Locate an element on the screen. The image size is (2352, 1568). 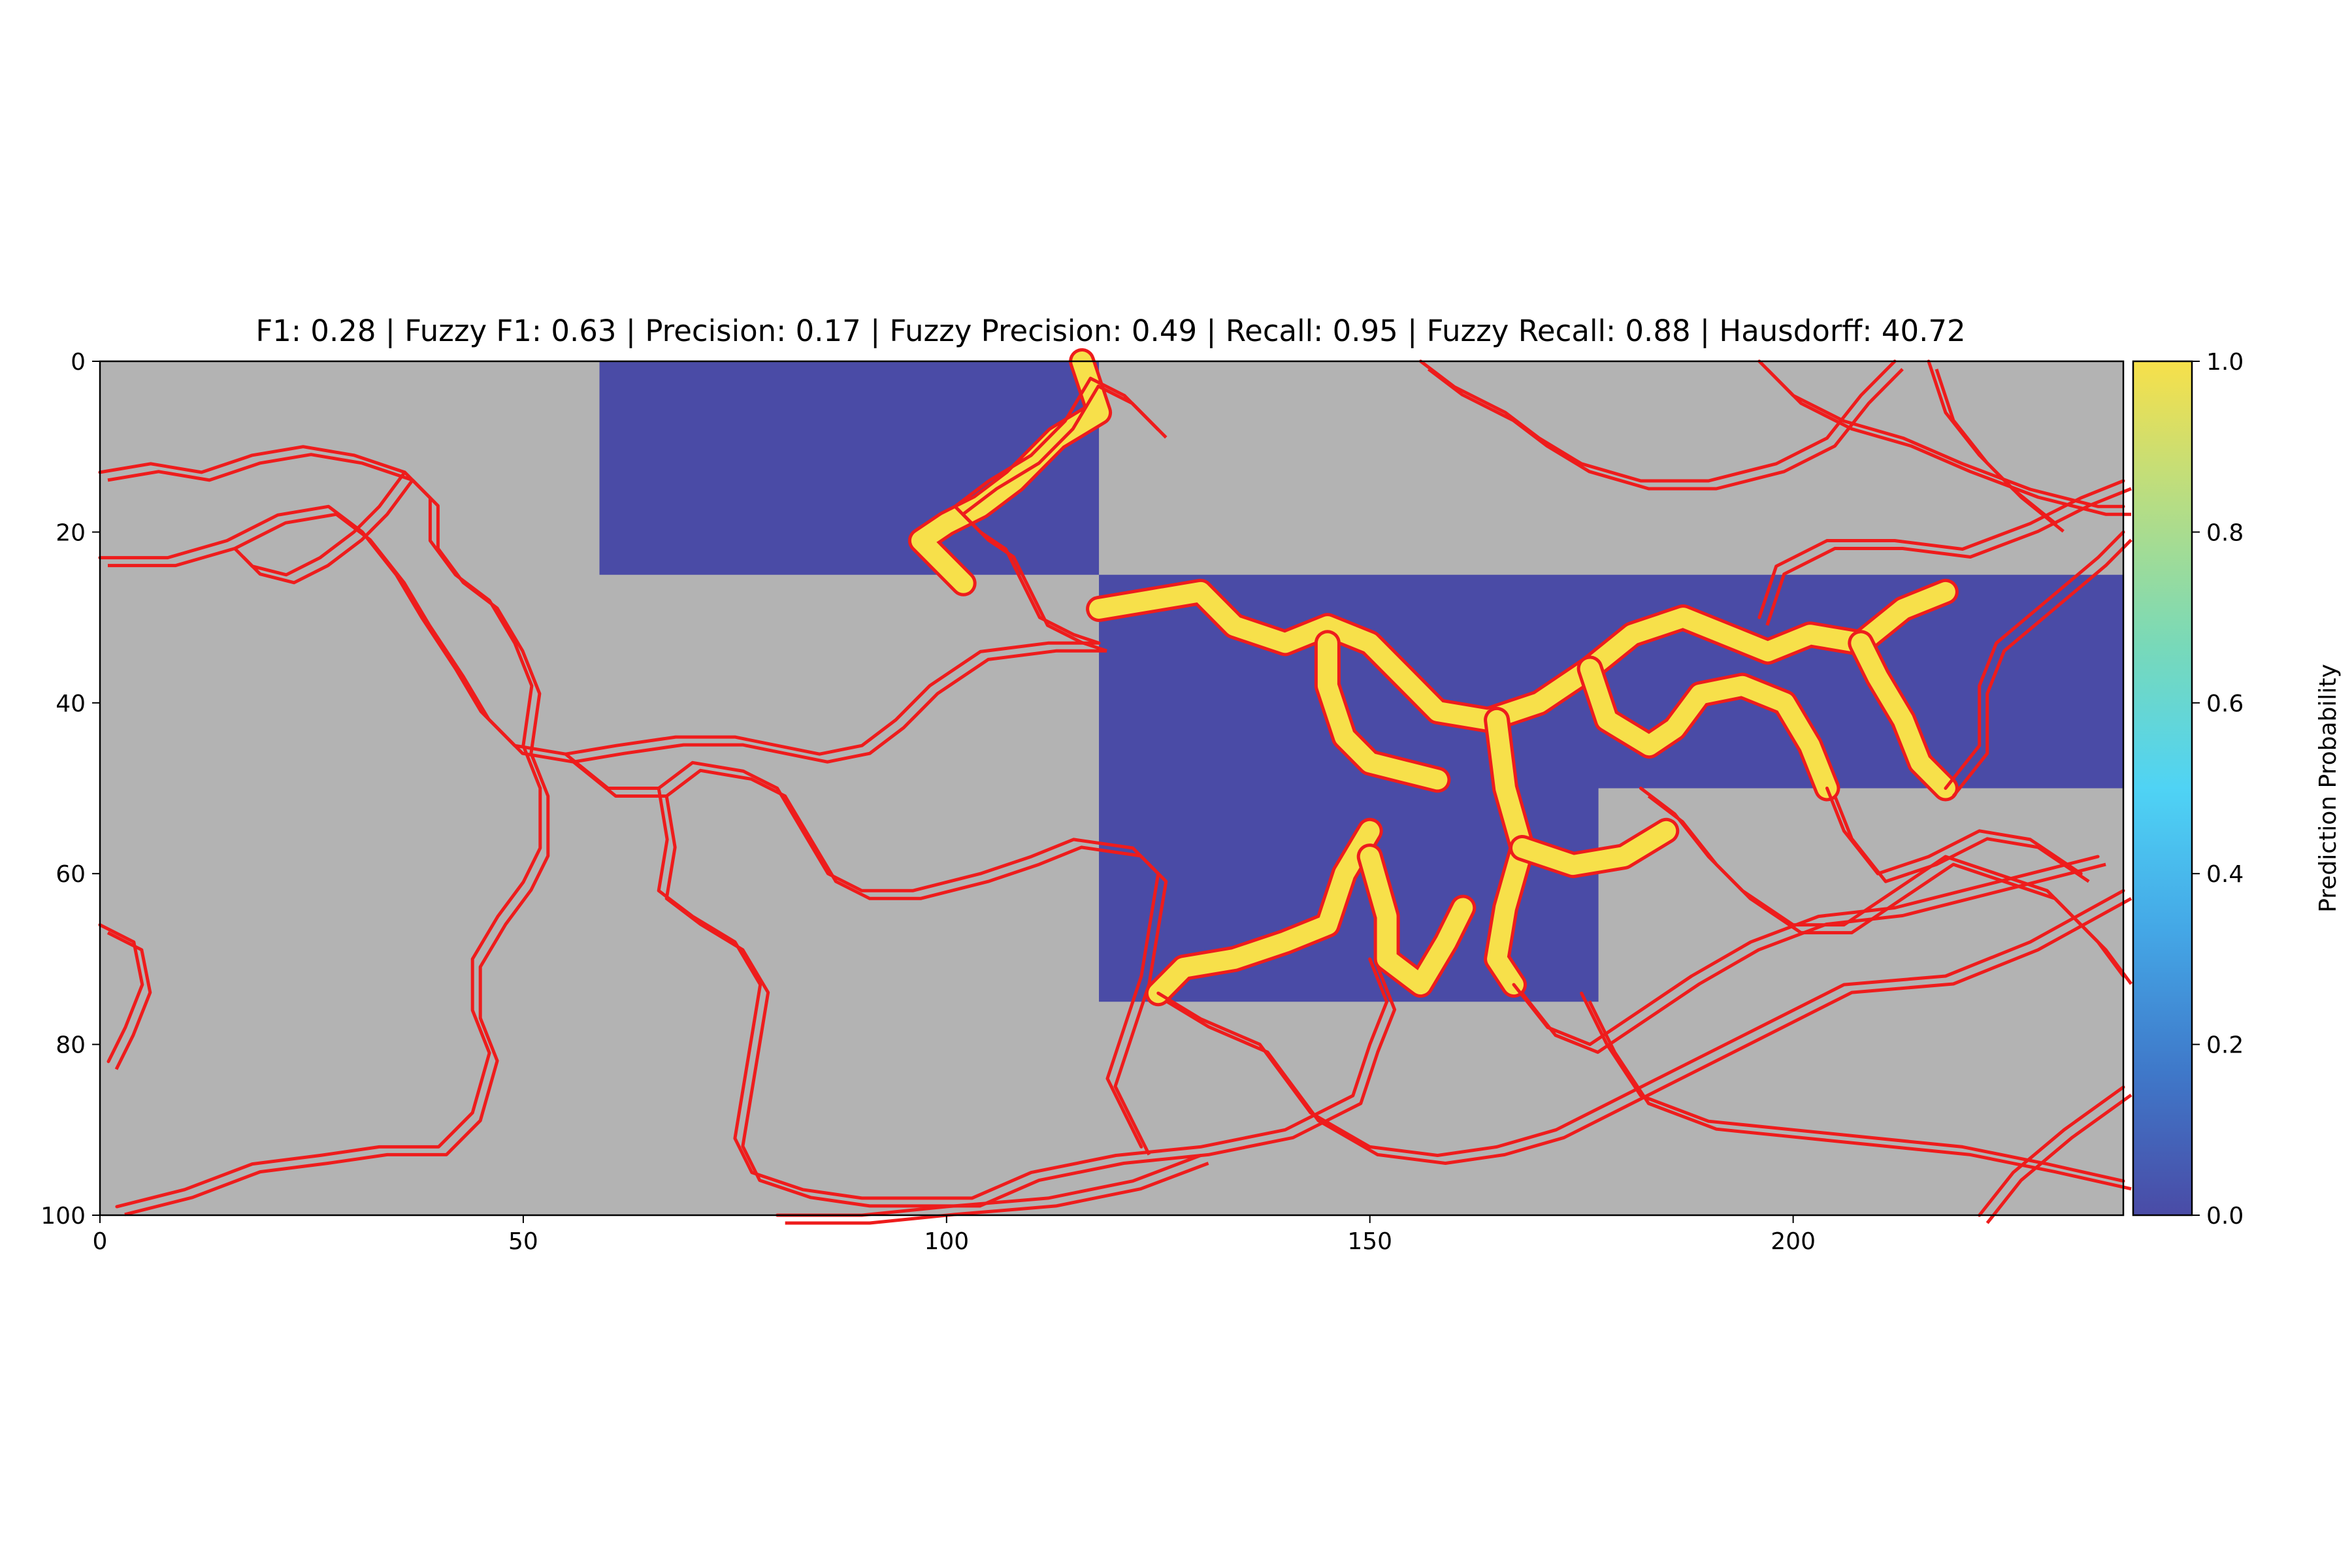
colorbar-gradient is located at coordinates (2162, 788).